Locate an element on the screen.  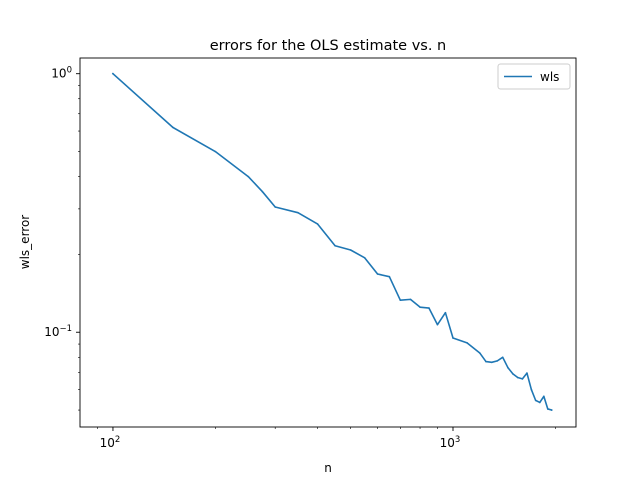
y-tick-label: 10⁰ is located at coordinates (61, 73).